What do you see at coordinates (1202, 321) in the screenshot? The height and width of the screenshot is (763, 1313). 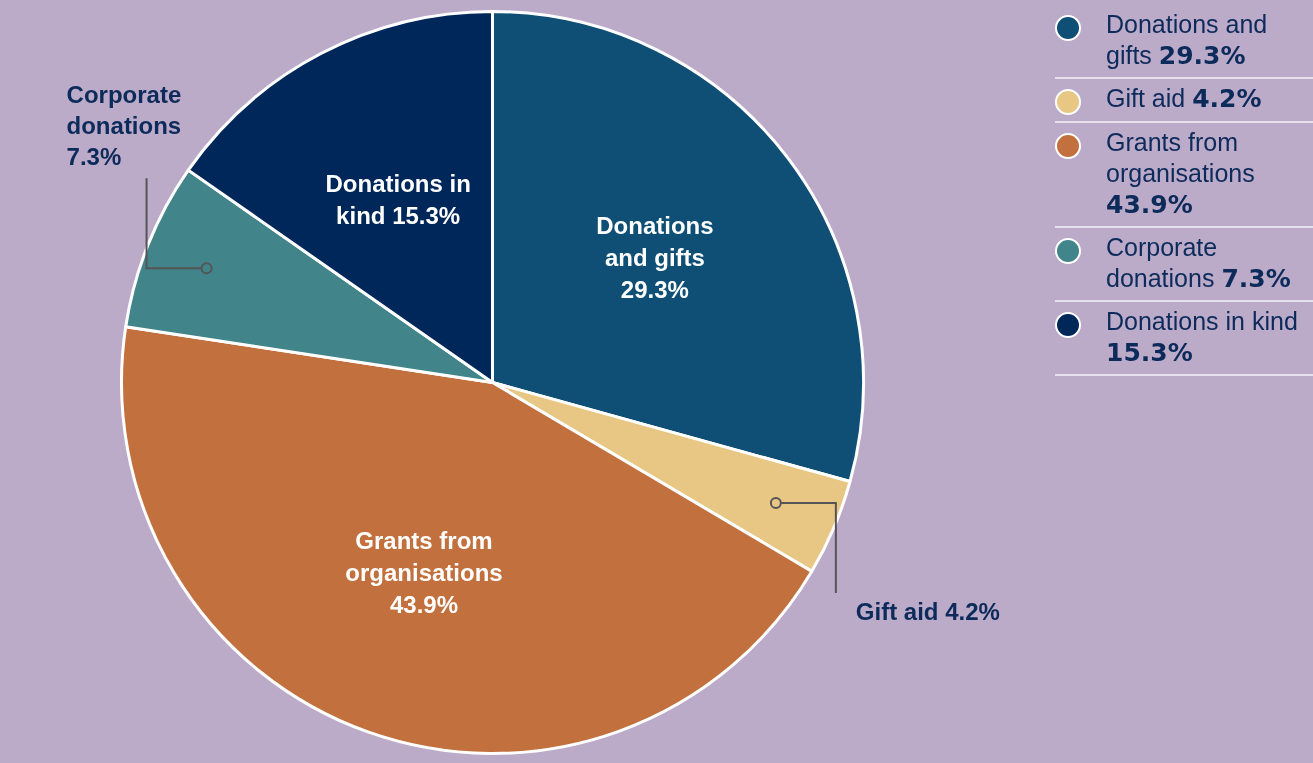 I see `legend-label: Donations in kind` at bounding box center [1202, 321].